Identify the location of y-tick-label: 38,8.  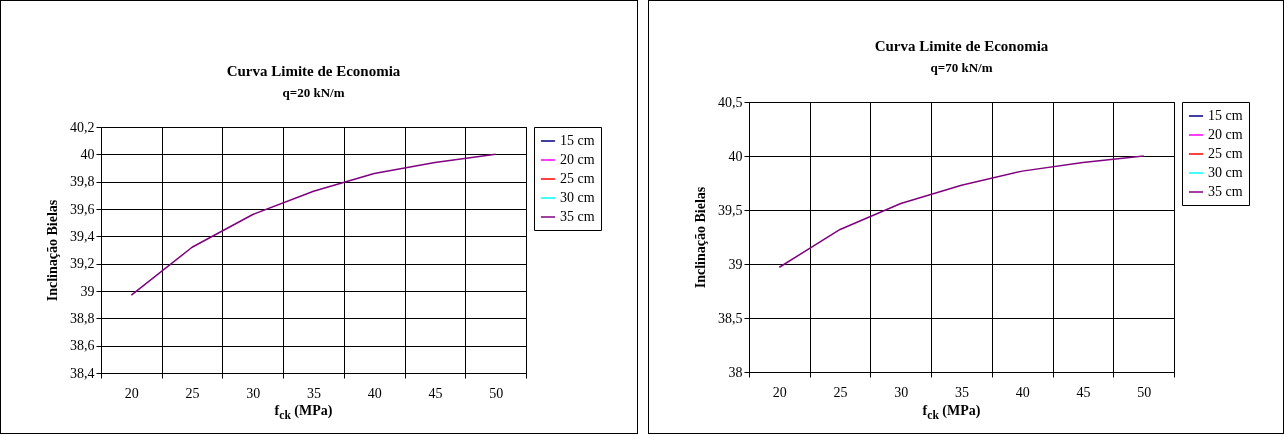
(82, 318).